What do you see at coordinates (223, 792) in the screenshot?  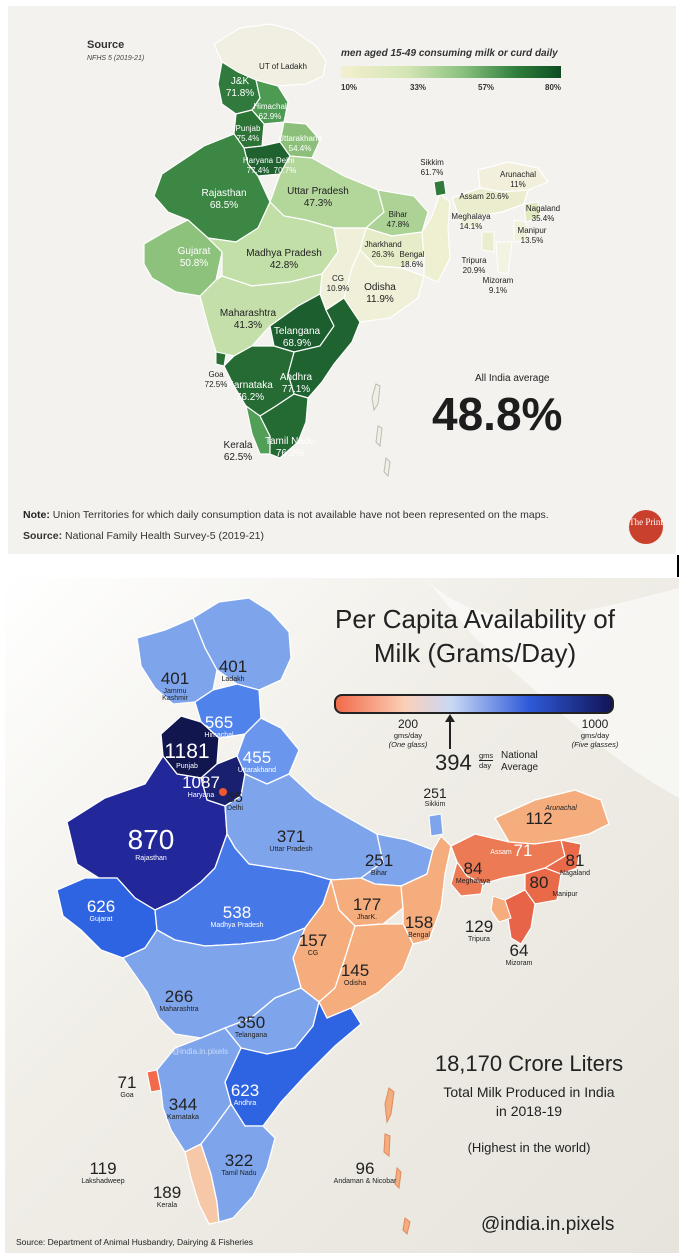 I see `bottom-region-delhi` at bounding box center [223, 792].